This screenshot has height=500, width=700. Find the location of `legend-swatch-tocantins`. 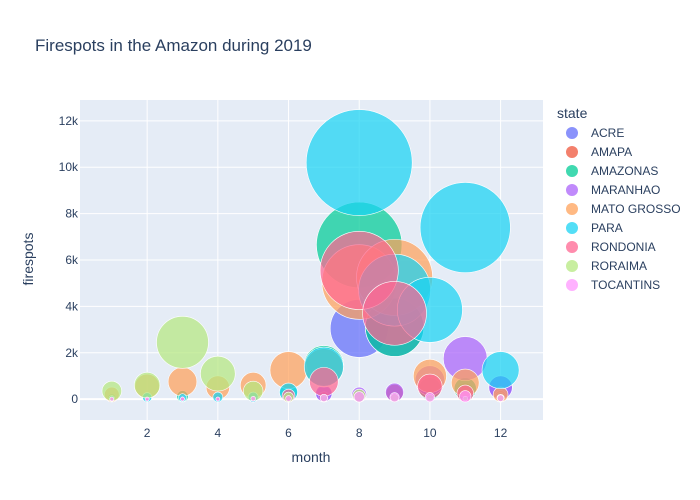

legend-swatch-tocantins is located at coordinates (572, 285).